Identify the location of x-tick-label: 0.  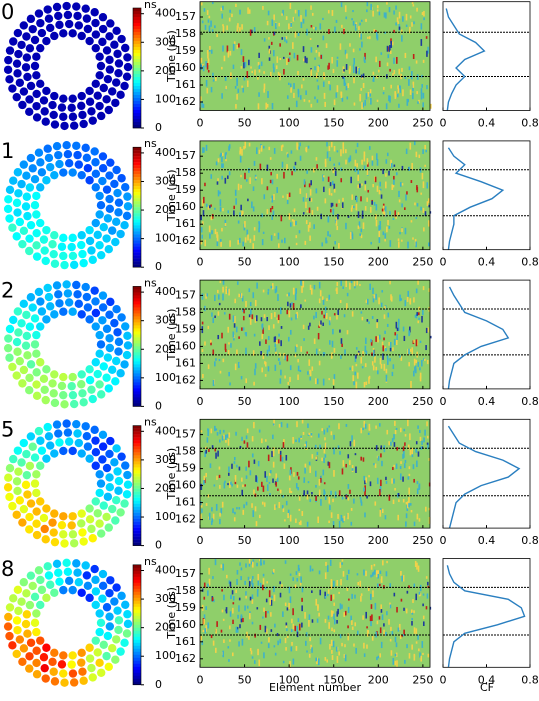
(200, 262).